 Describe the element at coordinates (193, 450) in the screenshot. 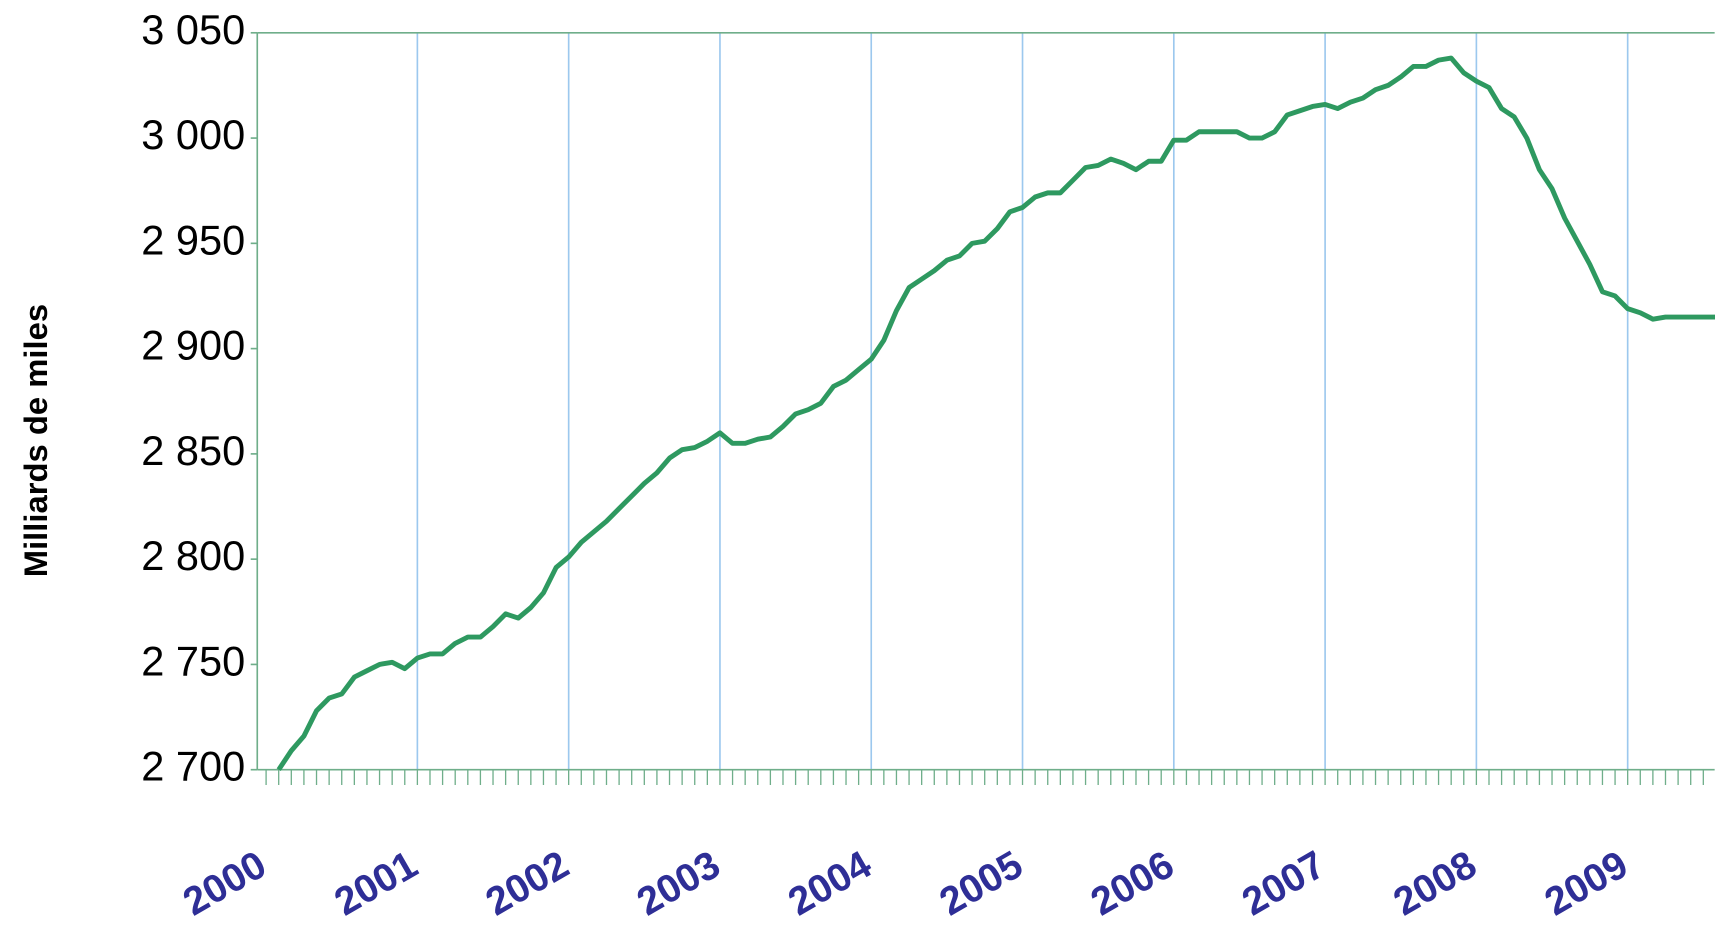

I see `y-tick-label: 2 850` at that location.